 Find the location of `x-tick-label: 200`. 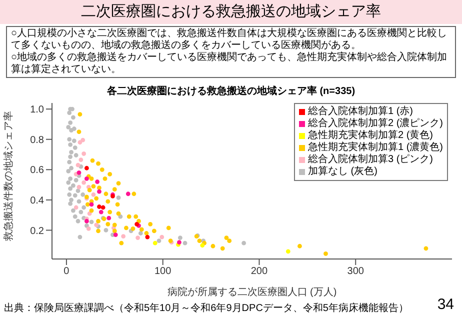

x-tick-label: 200 is located at coordinates (259, 272).